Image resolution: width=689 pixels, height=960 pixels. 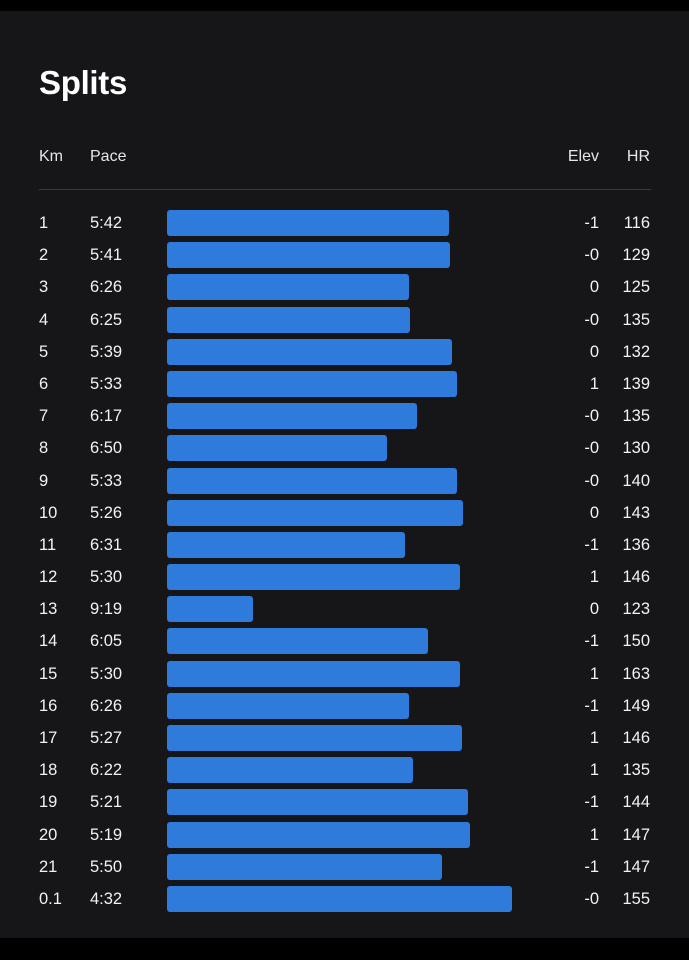 I want to click on split-row: 1 5:42 -1 116, so click(x=344, y=224).